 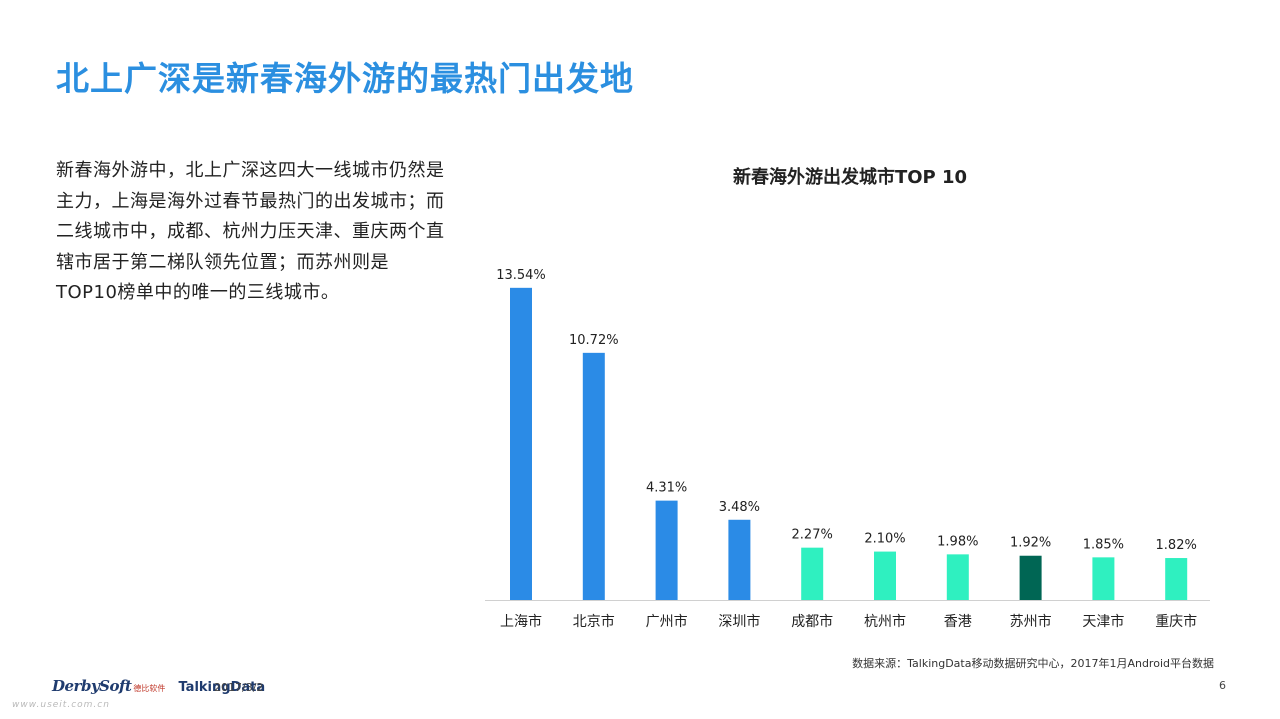 I want to click on derbysoft-logo-subtext: 德比软件, so click(x=149, y=688).